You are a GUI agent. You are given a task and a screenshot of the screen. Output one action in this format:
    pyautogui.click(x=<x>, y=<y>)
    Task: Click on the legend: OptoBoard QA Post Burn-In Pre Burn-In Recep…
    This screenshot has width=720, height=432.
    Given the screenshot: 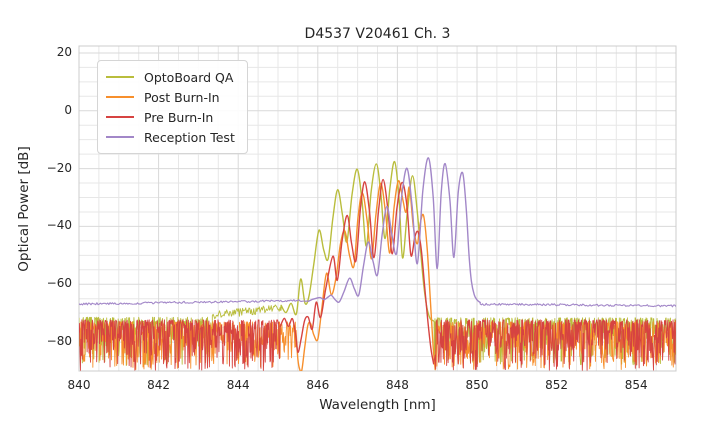 What is the action you would take?
    pyautogui.click(x=172, y=107)
    